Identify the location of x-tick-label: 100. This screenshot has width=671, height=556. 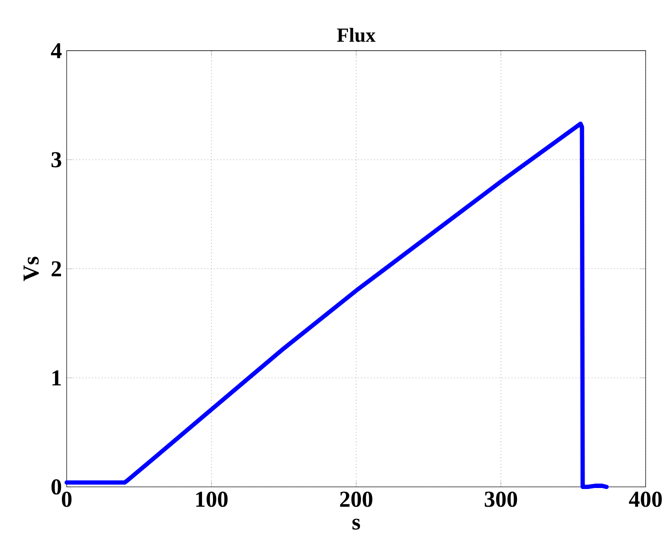
(212, 499).